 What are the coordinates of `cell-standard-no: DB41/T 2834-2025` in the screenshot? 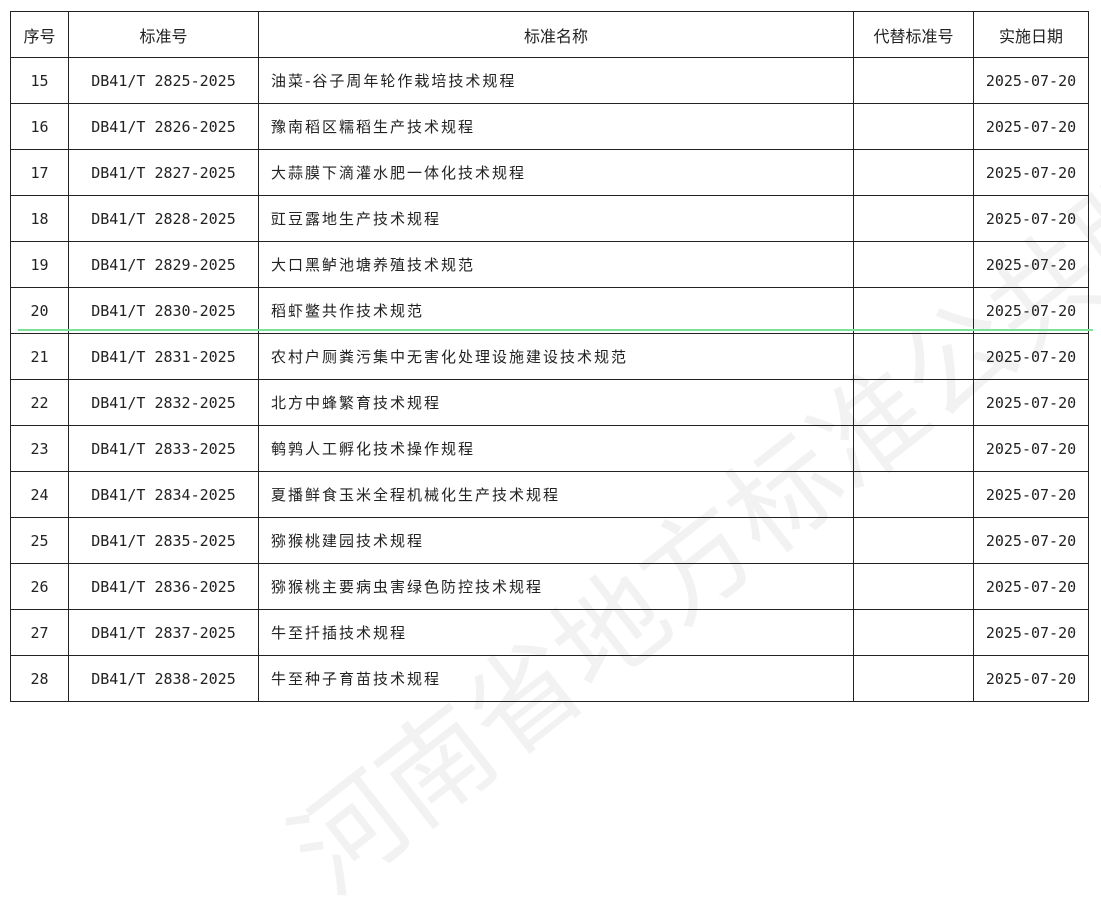 It's located at (163, 494).